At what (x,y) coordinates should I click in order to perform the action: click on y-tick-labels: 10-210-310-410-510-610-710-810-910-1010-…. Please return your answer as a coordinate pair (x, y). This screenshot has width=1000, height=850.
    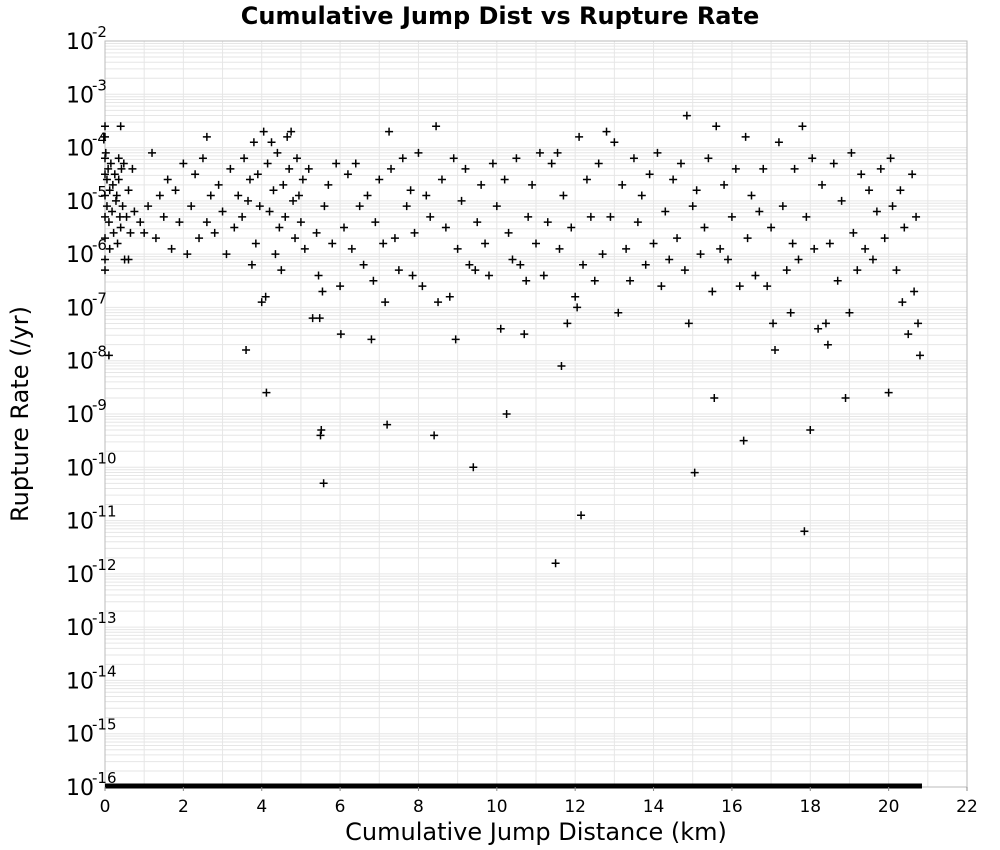
    Looking at the image, I should click on (91, 412).